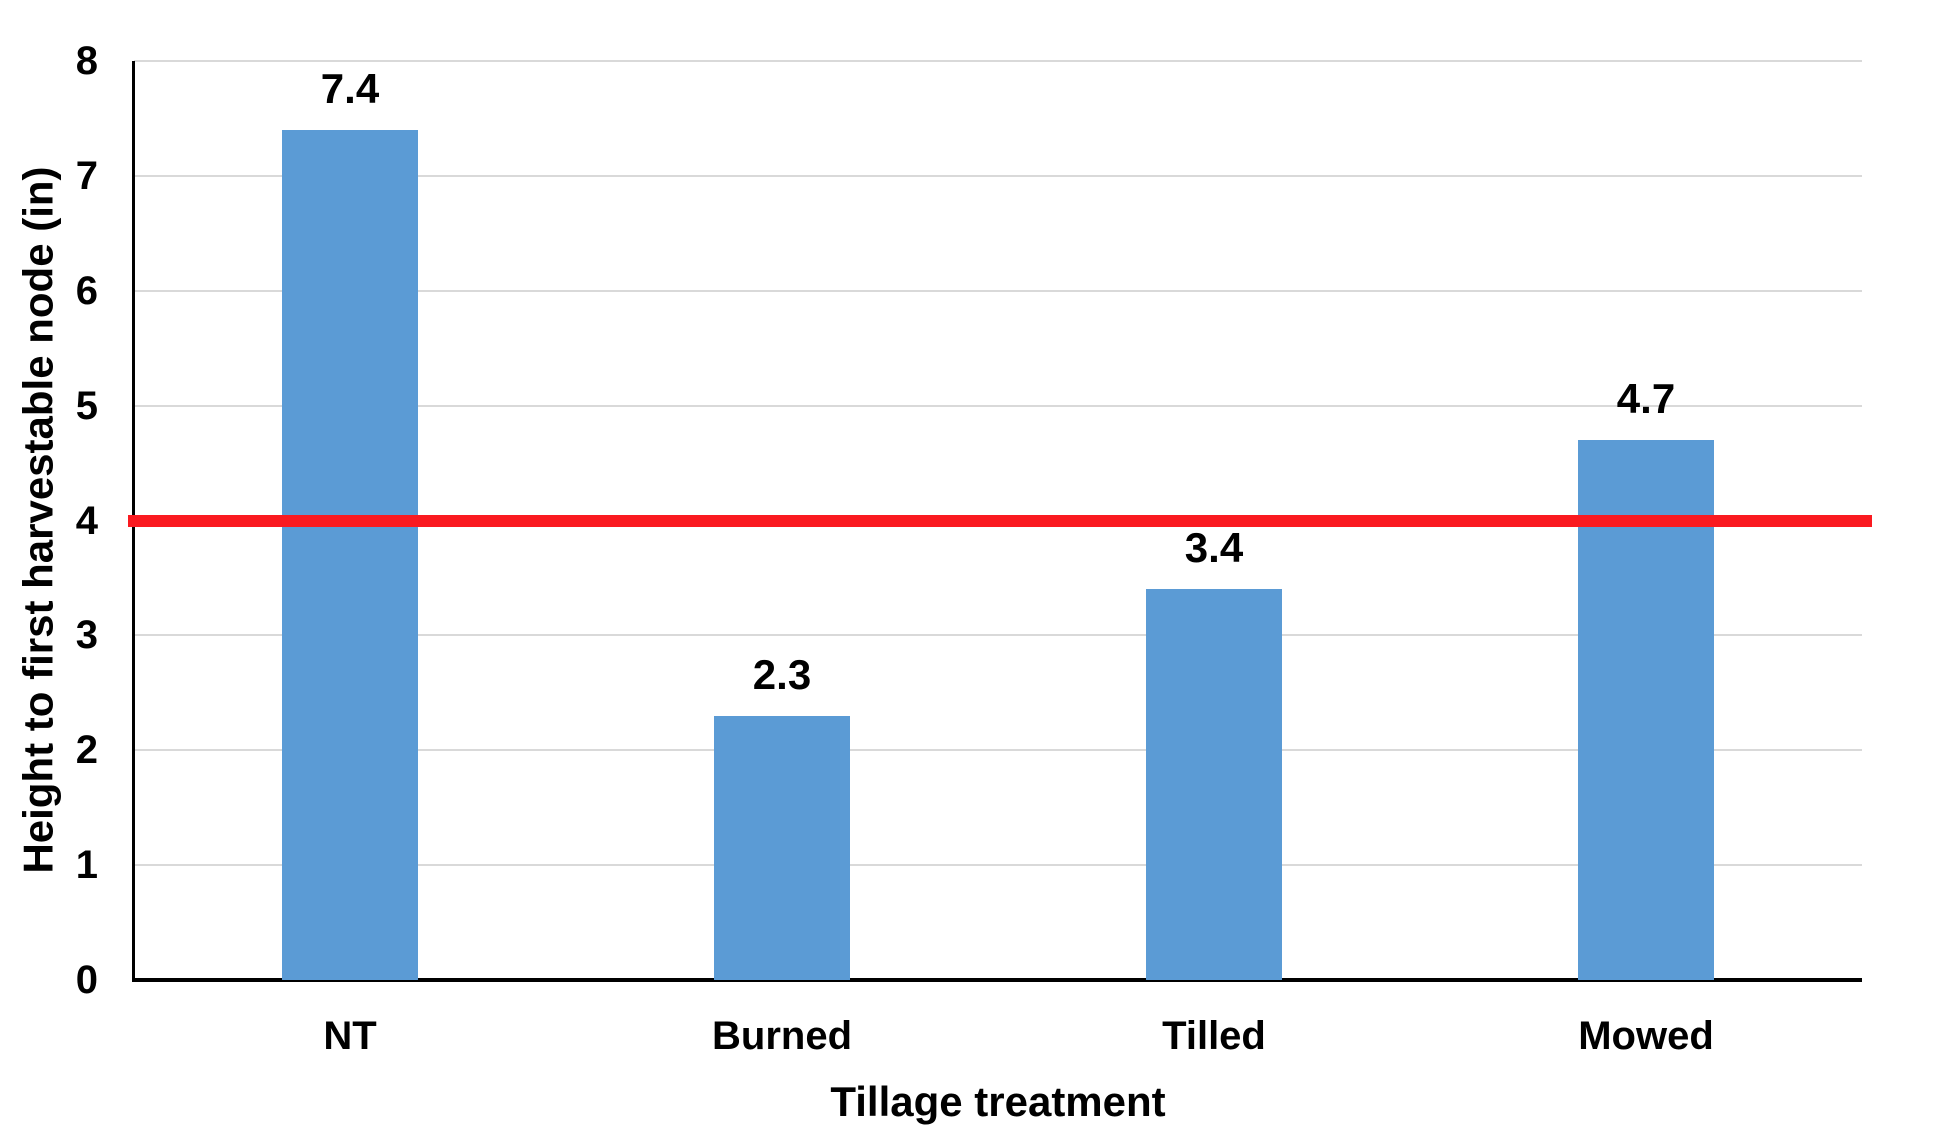 The image size is (1952, 1136). I want to click on bar-value-label: 3.4, so click(1214, 548).